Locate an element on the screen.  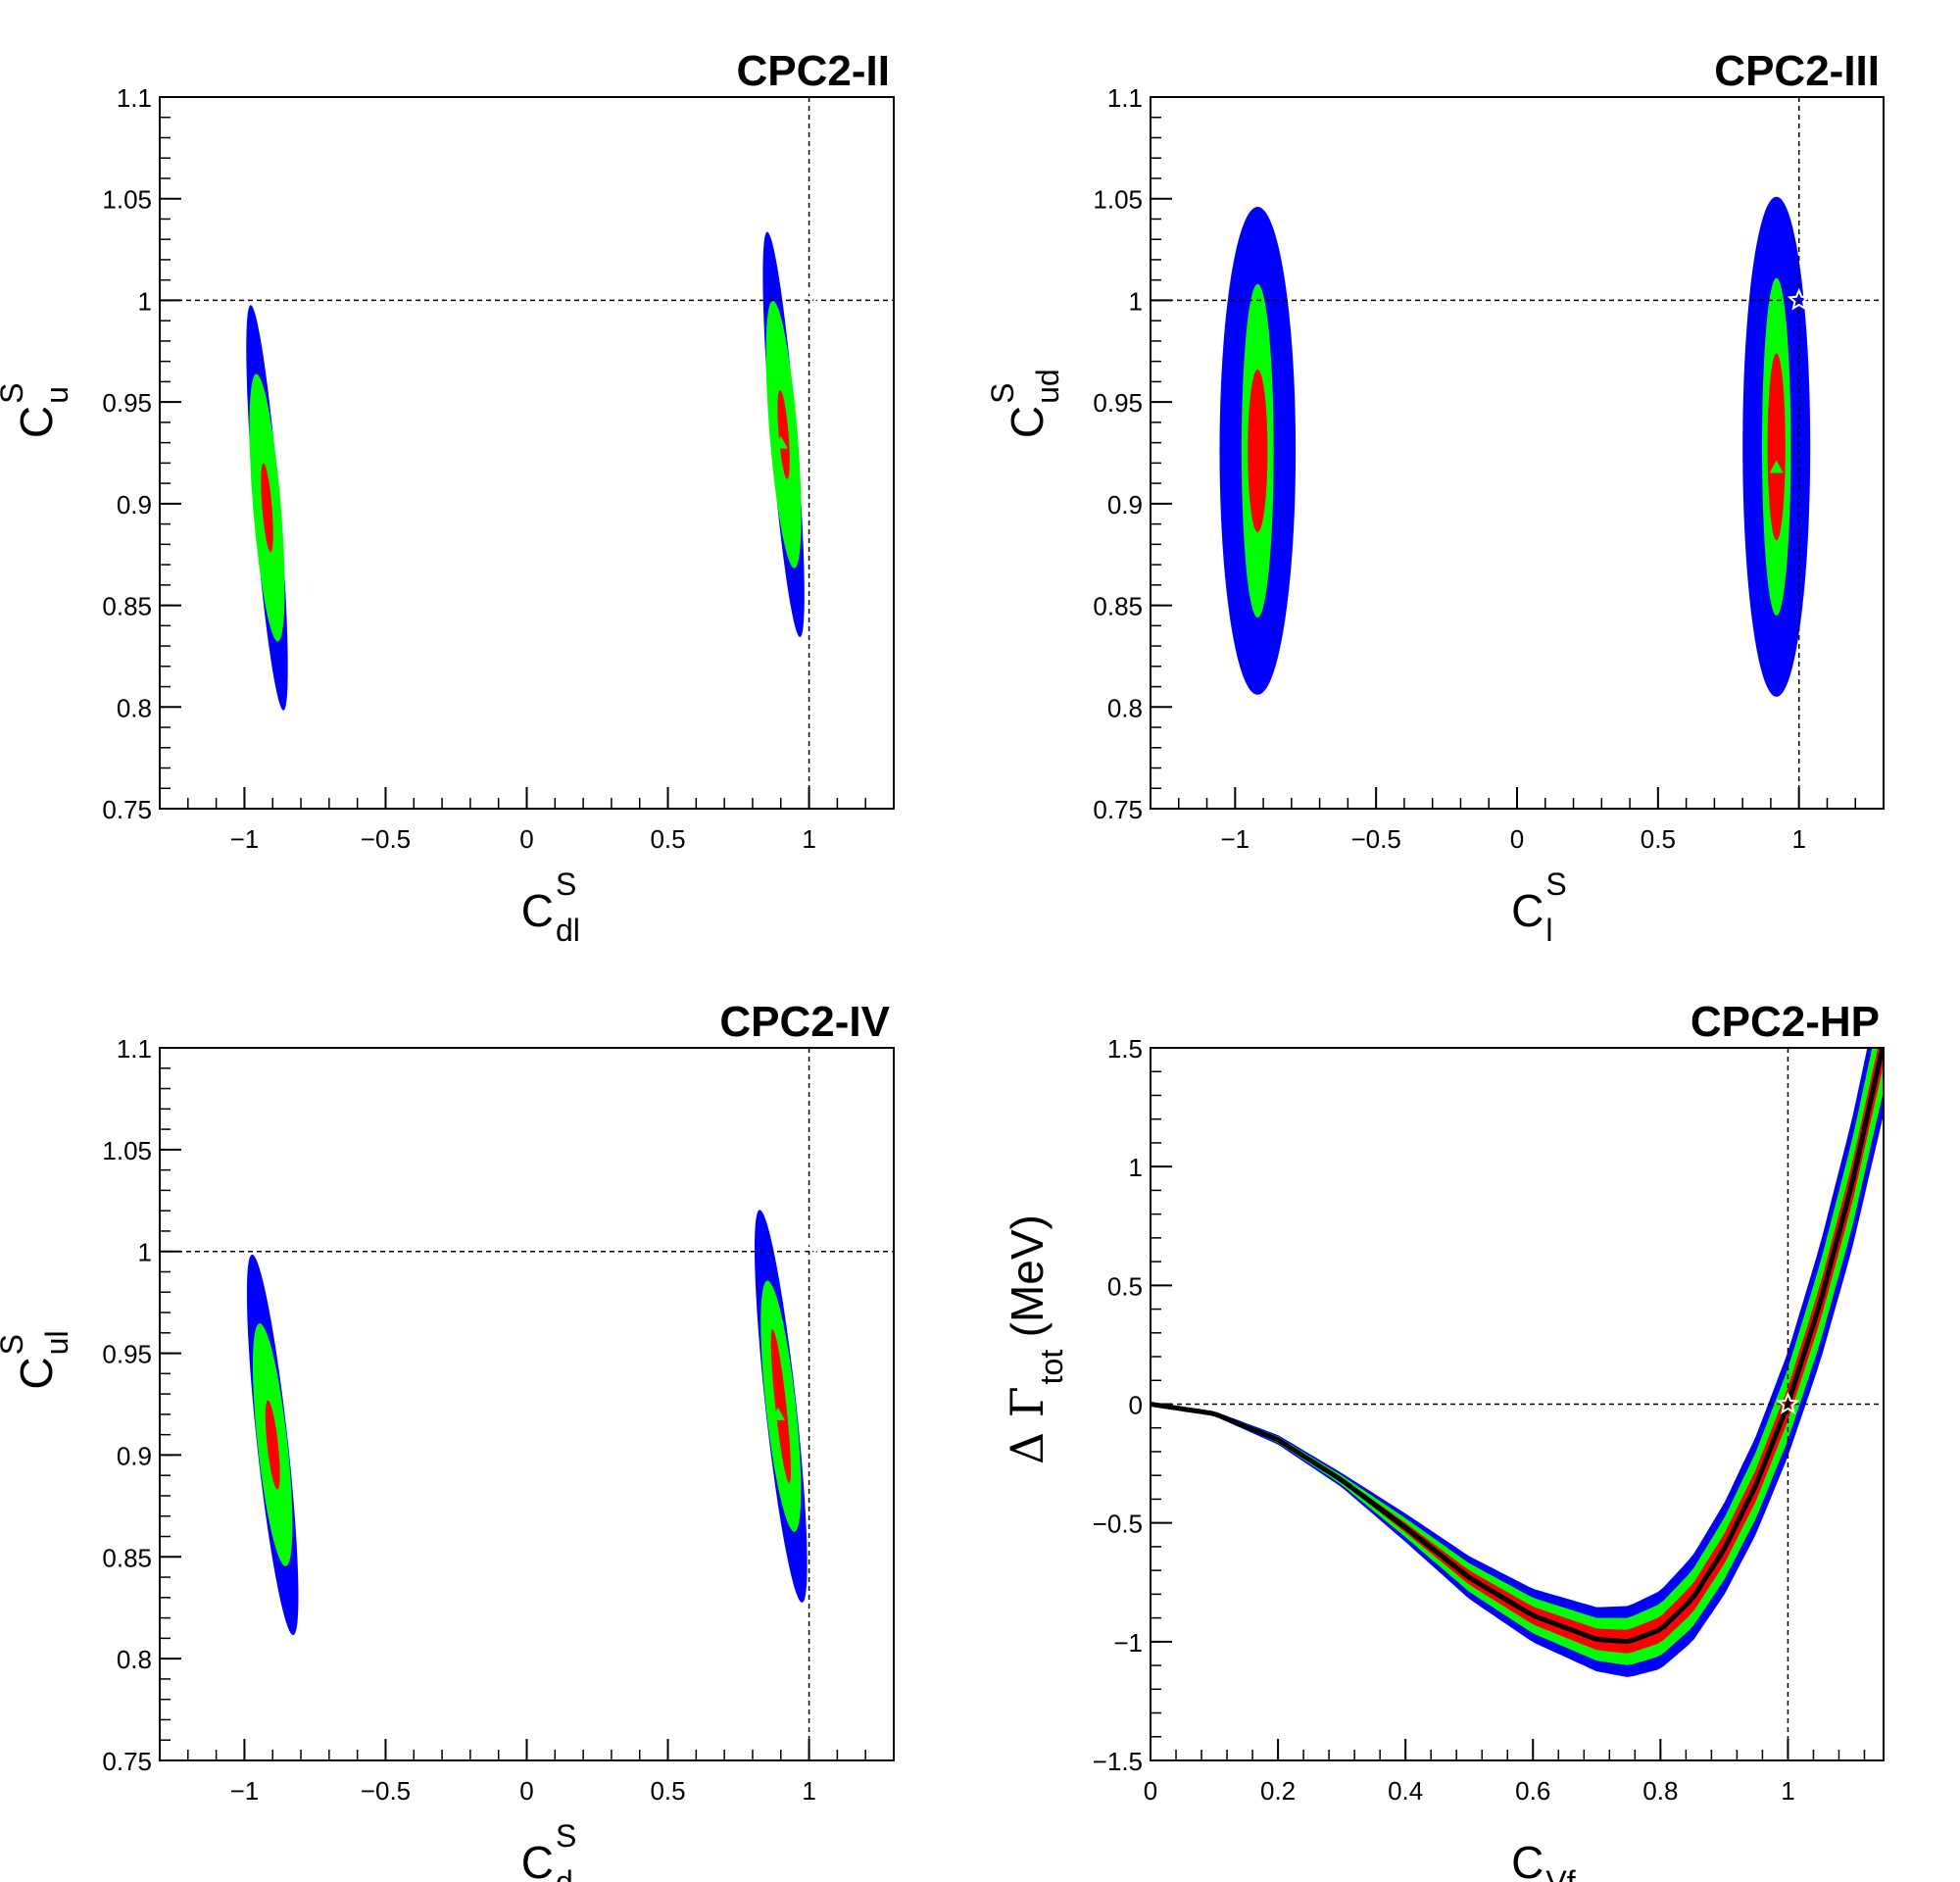
x-tick-label: 0.6 is located at coordinates (1532, 1791).